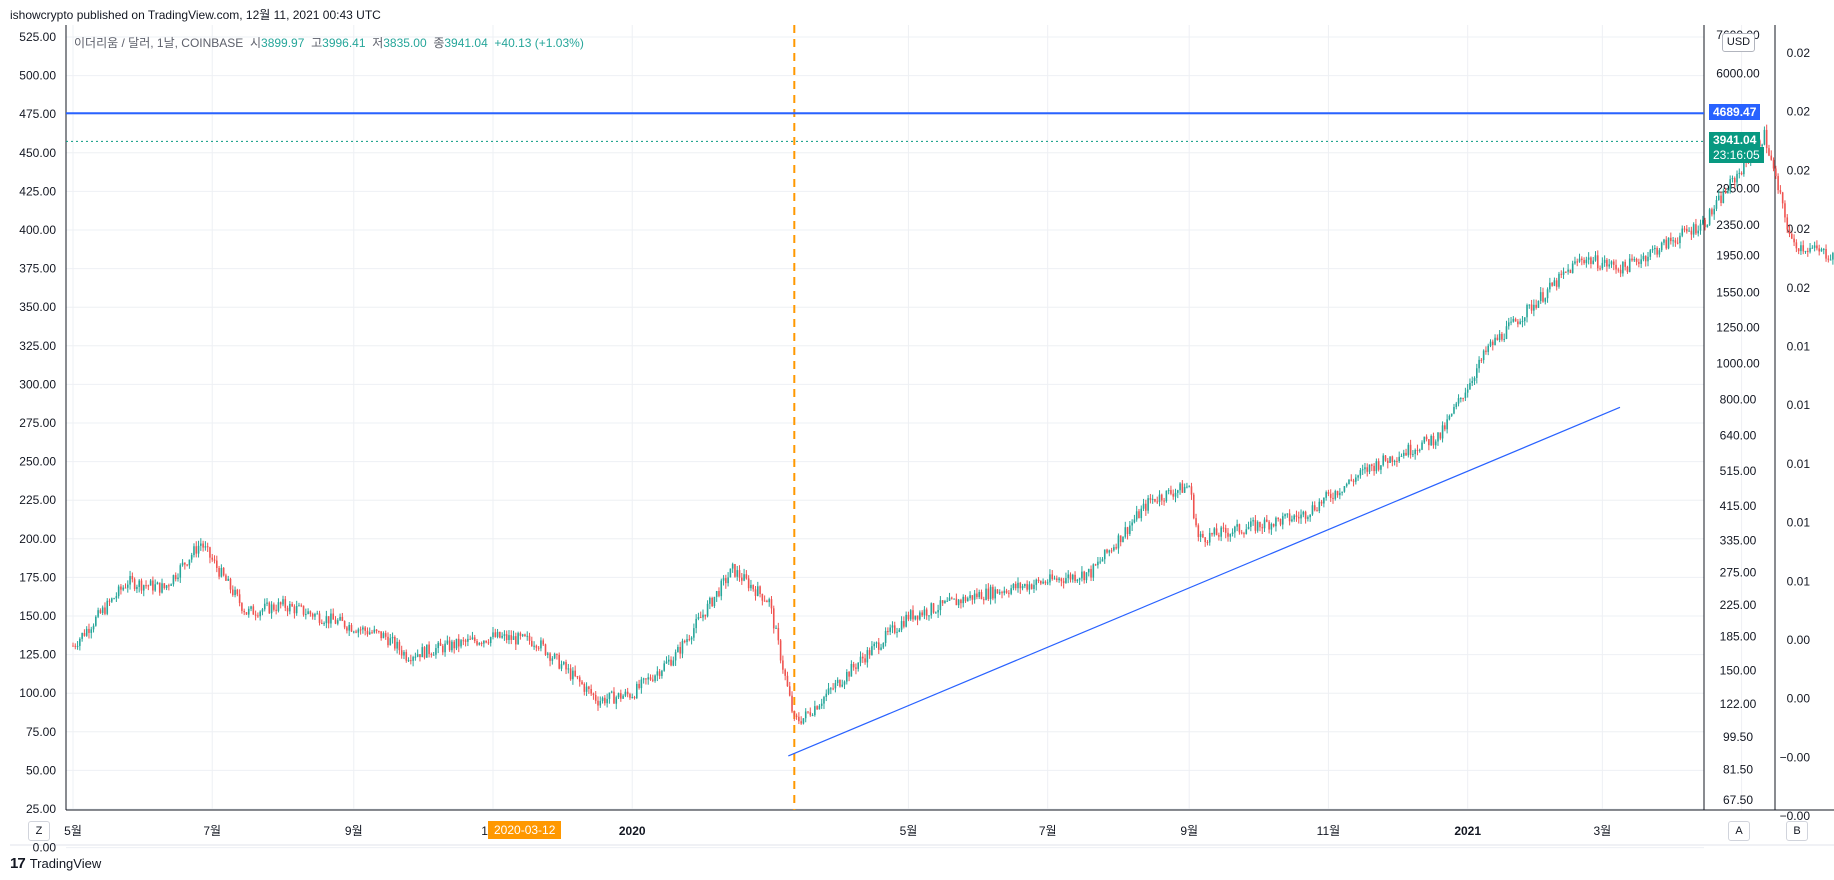 This screenshot has height=880, width=1834. I want to click on currency-selector: USD, so click(1738, 42).